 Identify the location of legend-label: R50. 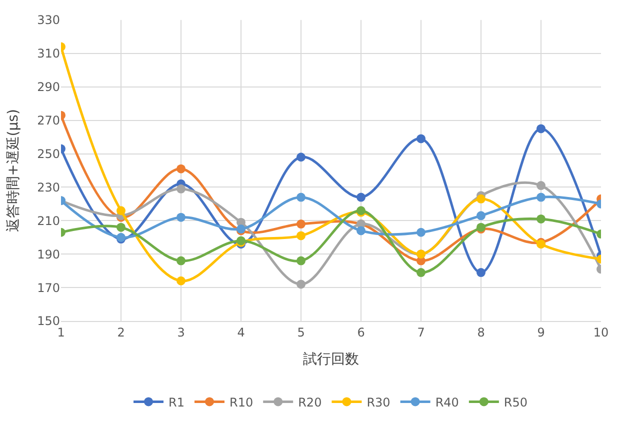
(516, 402).